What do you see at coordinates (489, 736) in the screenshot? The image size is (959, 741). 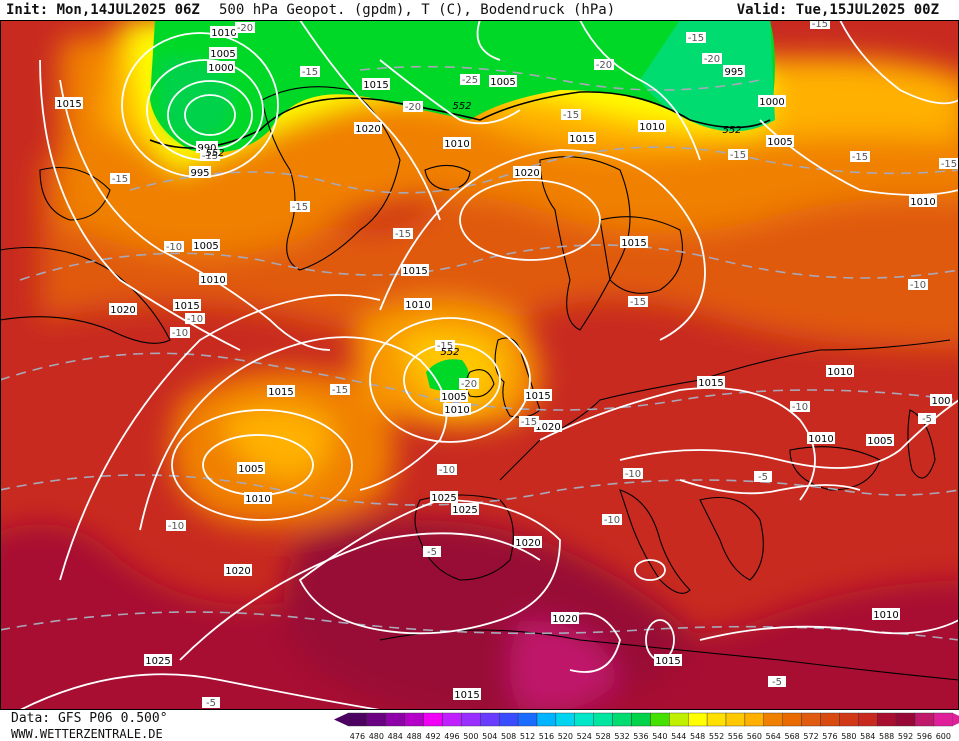 I see `colorbar-label: 504` at bounding box center [489, 736].